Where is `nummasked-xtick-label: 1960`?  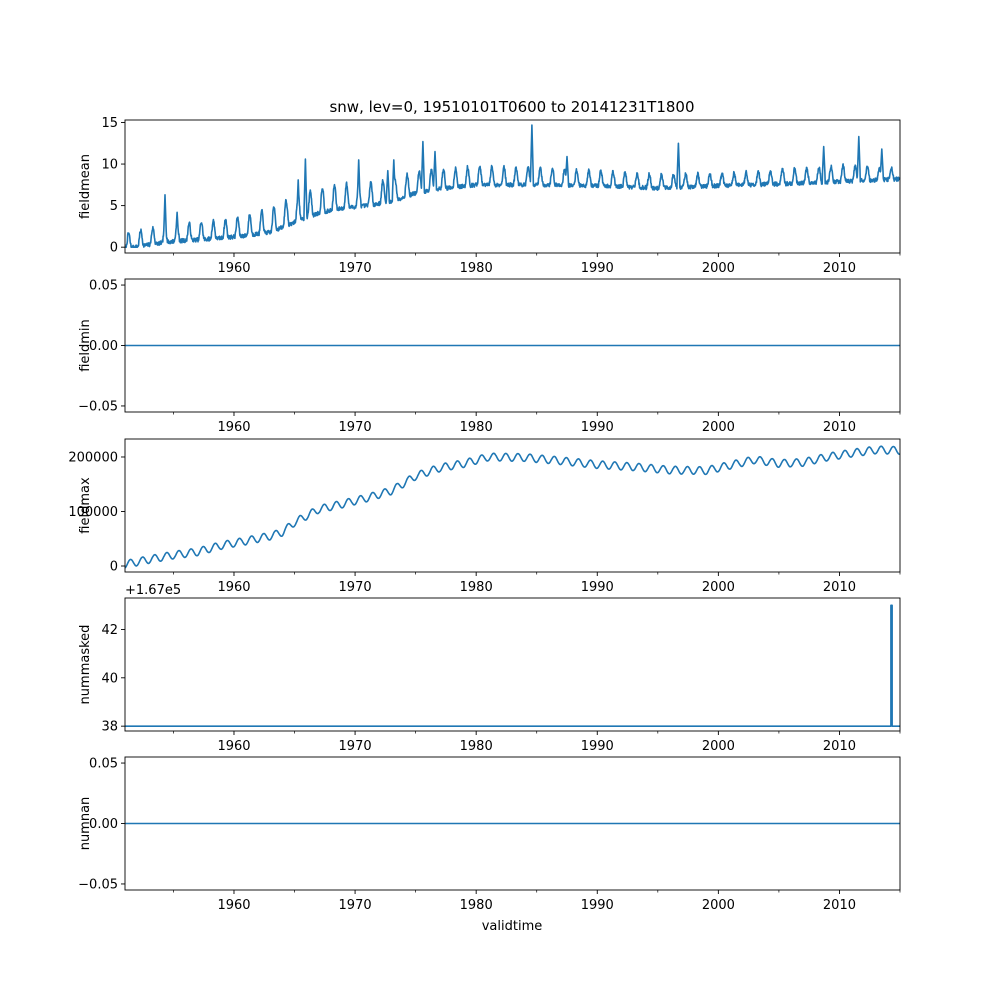 nummasked-xtick-label: 1960 is located at coordinates (233, 746).